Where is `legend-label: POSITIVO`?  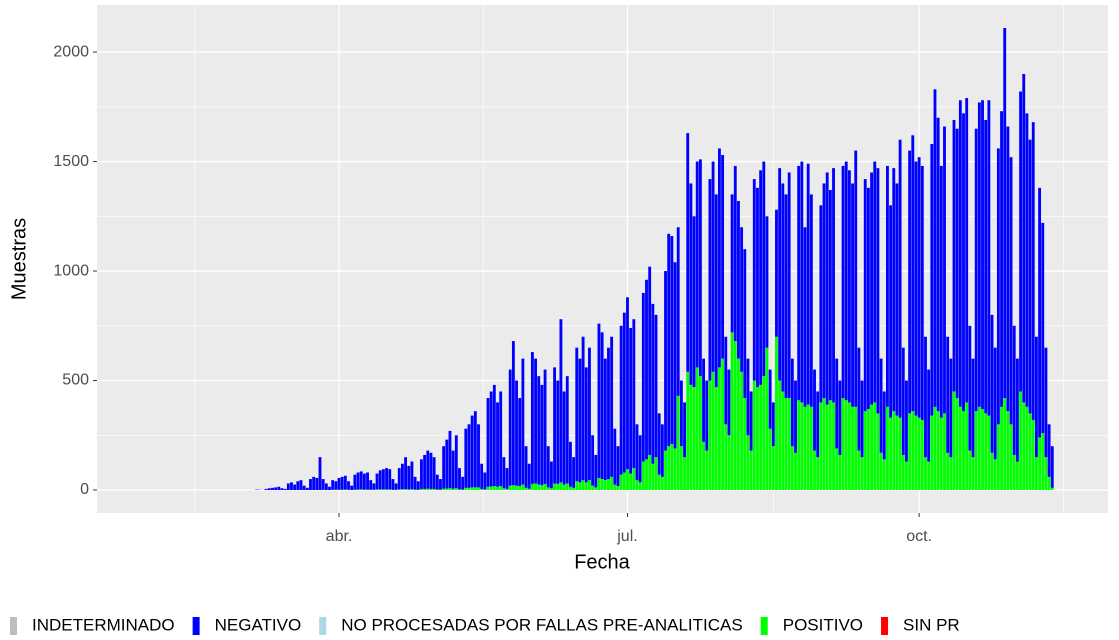
legend-label: POSITIVO is located at coordinates (823, 624).